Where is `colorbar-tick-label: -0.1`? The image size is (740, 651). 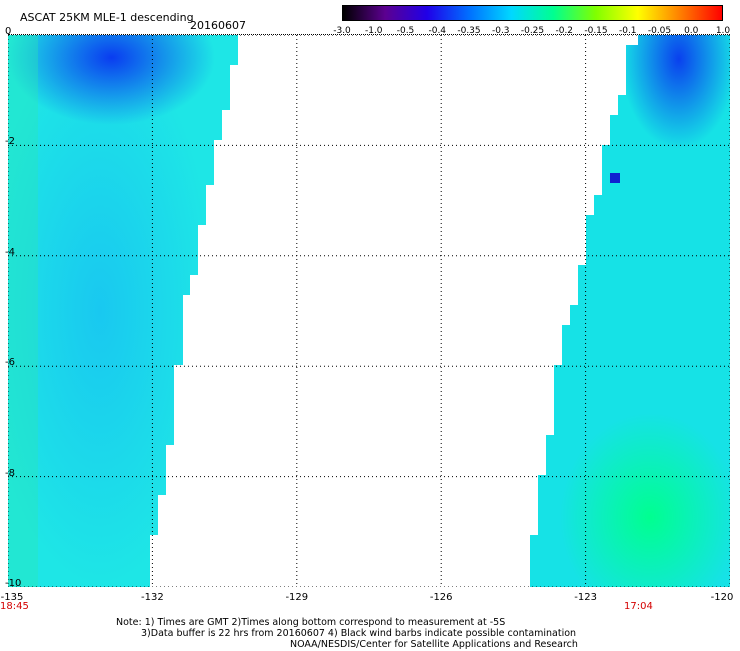
colorbar-tick-label: -0.1 is located at coordinates (627, 31).